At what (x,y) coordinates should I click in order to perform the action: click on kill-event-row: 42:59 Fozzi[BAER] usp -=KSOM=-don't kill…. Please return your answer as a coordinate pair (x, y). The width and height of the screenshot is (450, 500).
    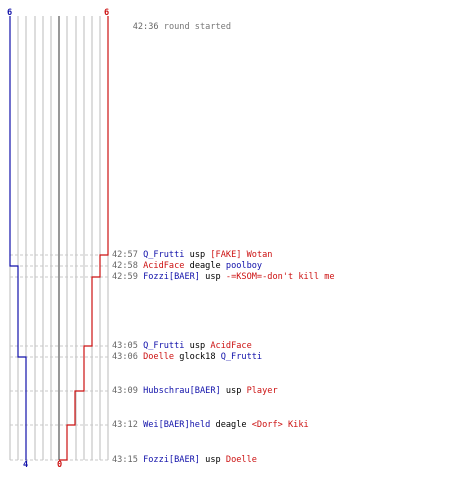
    Looking at the image, I should click on (223, 277).